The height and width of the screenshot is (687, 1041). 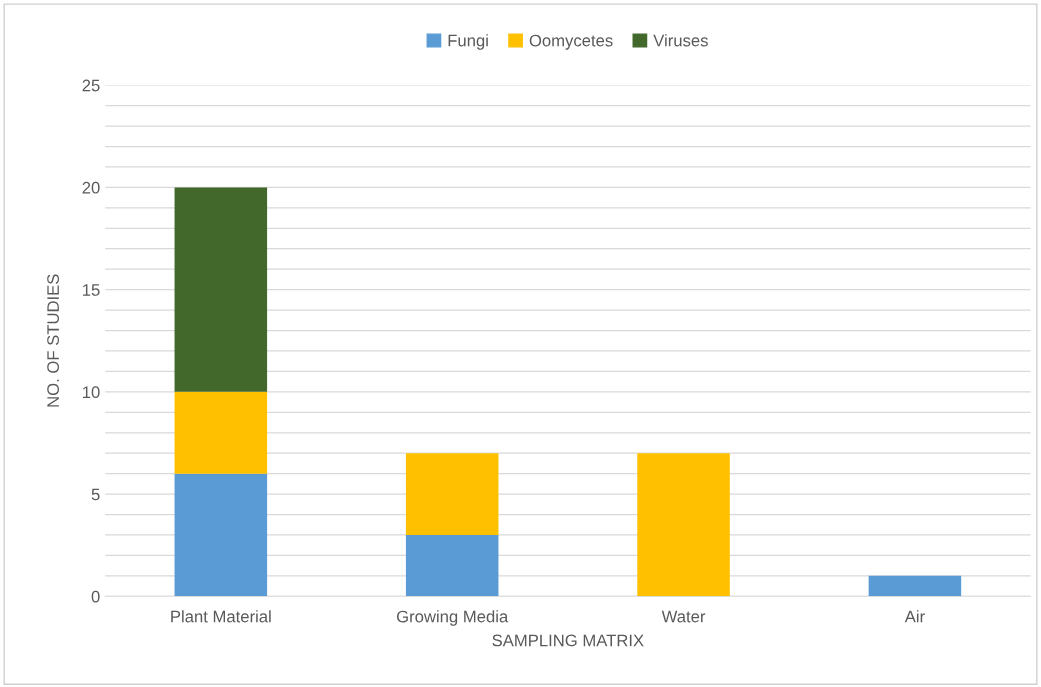 I want to click on x-tick-label: Air, so click(x=914, y=616).